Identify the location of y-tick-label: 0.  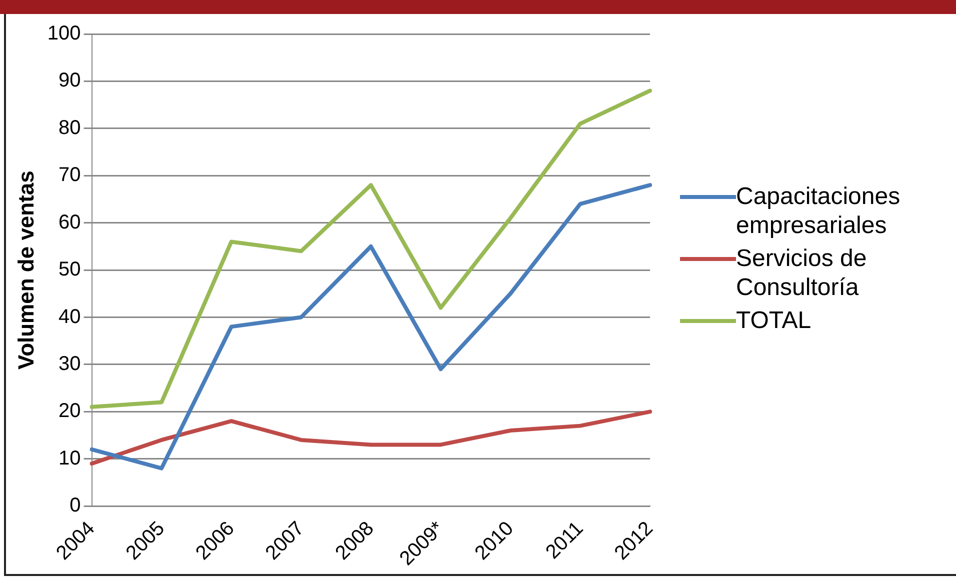
(75, 505).